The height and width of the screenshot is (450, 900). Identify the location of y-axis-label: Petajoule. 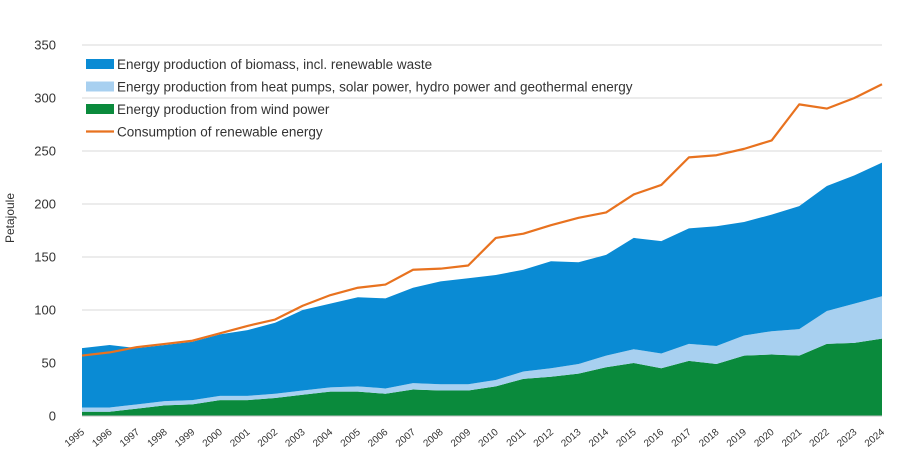
(10, 218).